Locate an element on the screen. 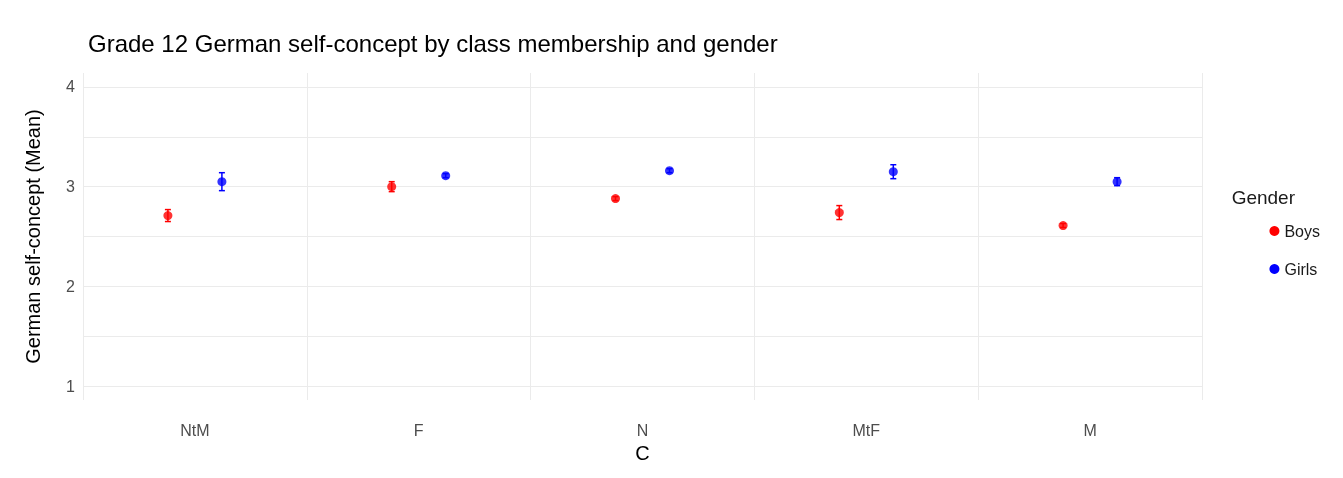 The width and height of the screenshot is (1343, 478). legend-title: Gender is located at coordinates (1263, 197).